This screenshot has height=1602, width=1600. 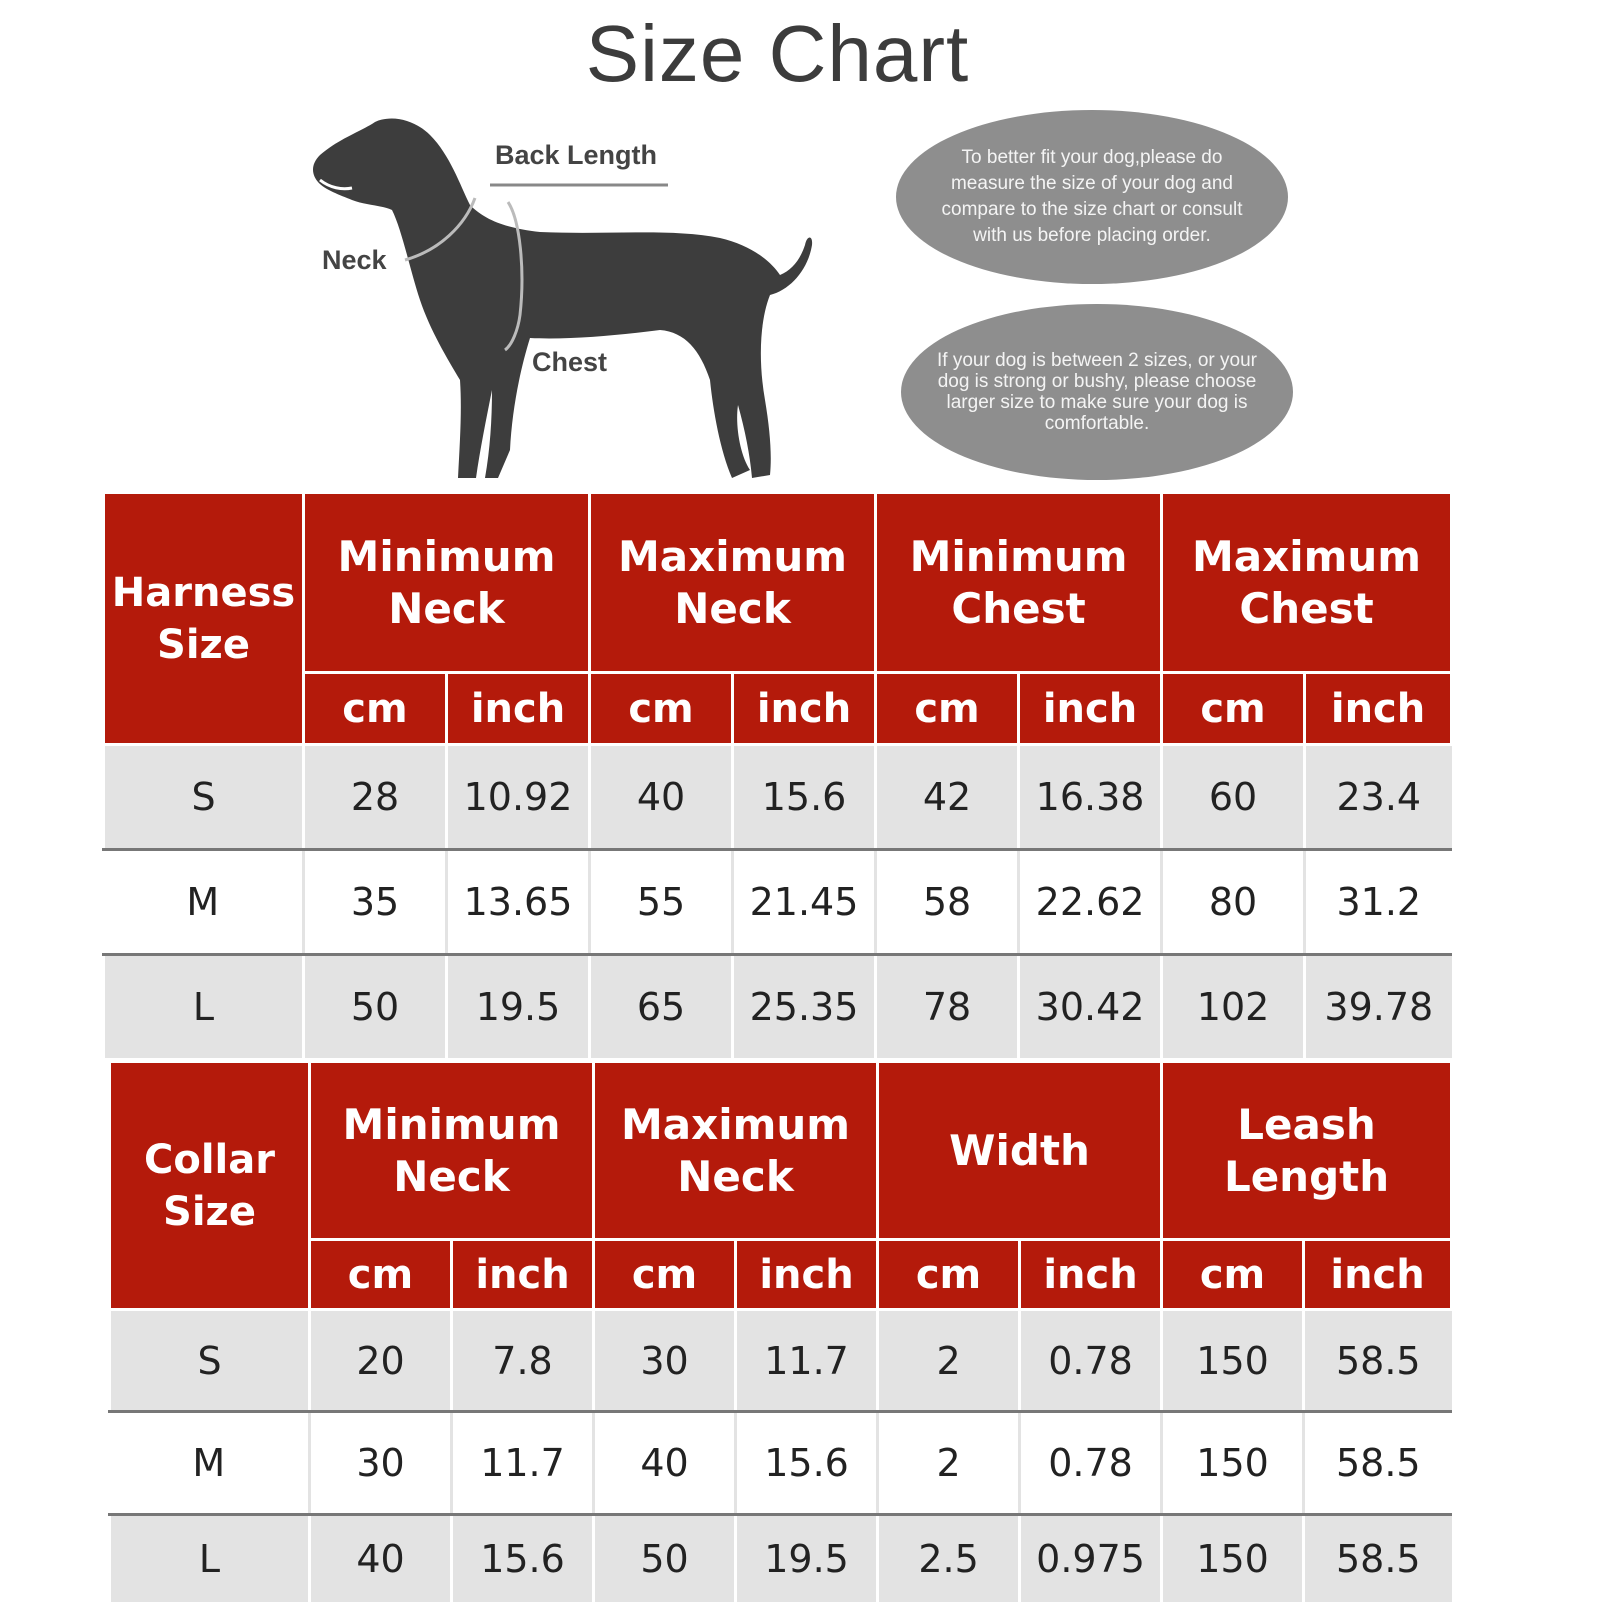 I want to click on chest-label: Chest, so click(x=570, y=362).